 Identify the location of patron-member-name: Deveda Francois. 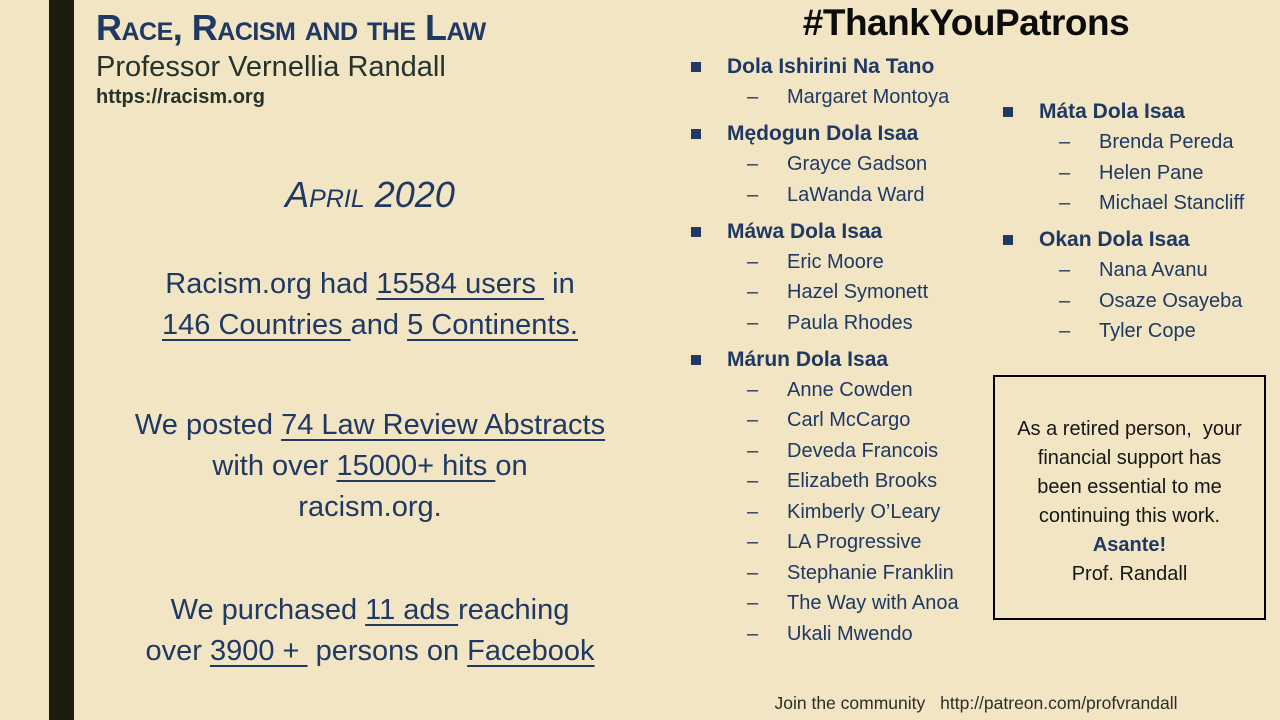
(863, 450).